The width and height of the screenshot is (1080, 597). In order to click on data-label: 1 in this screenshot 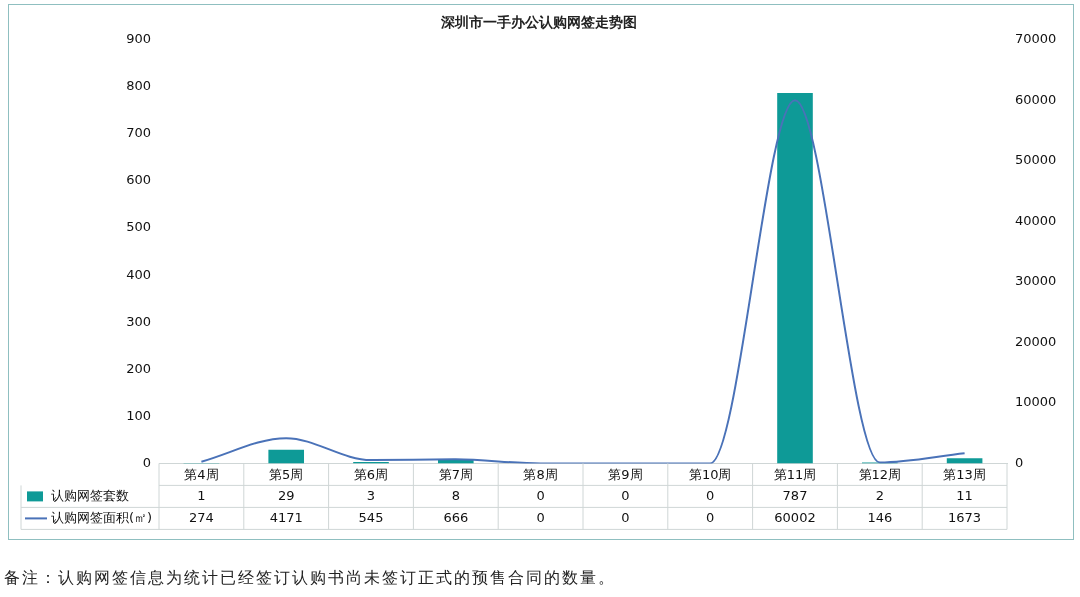, I will do `click(201, 495)`.